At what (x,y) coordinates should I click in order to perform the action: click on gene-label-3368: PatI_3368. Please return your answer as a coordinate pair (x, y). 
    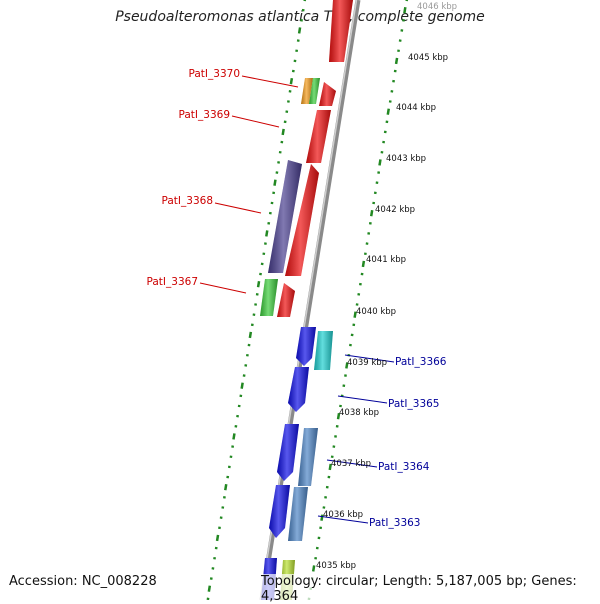
    Looking at the image, I should click on (187, 201).